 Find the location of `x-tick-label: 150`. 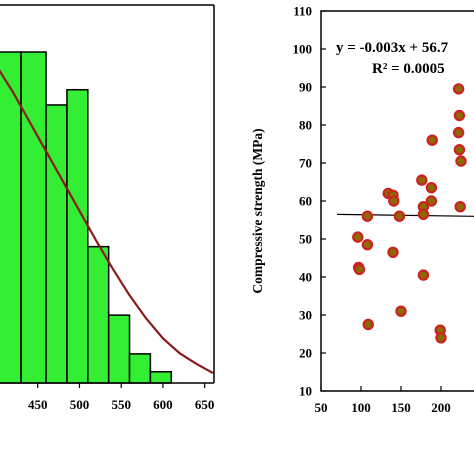

x-tick-label: 150 is located at coordinates (401, 407).